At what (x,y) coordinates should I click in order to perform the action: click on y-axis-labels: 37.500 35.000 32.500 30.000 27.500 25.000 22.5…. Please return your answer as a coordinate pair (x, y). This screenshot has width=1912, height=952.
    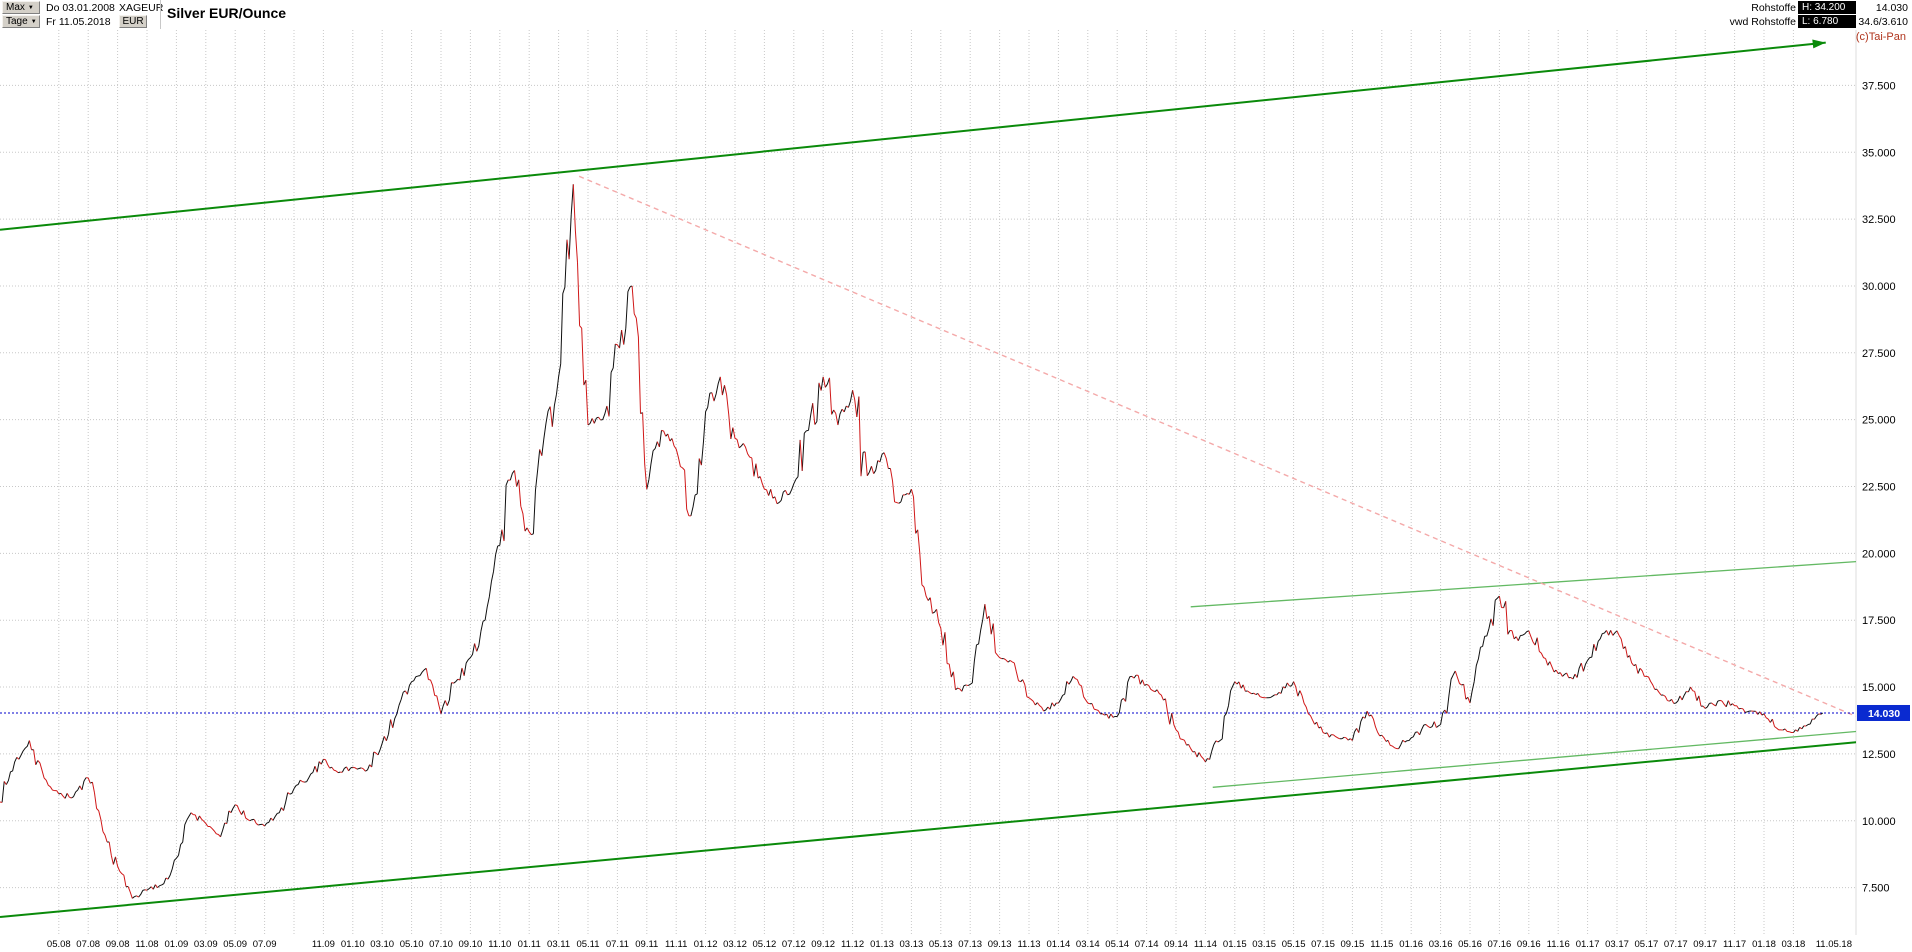
    Looking at the image, I should click on (1879, 487).